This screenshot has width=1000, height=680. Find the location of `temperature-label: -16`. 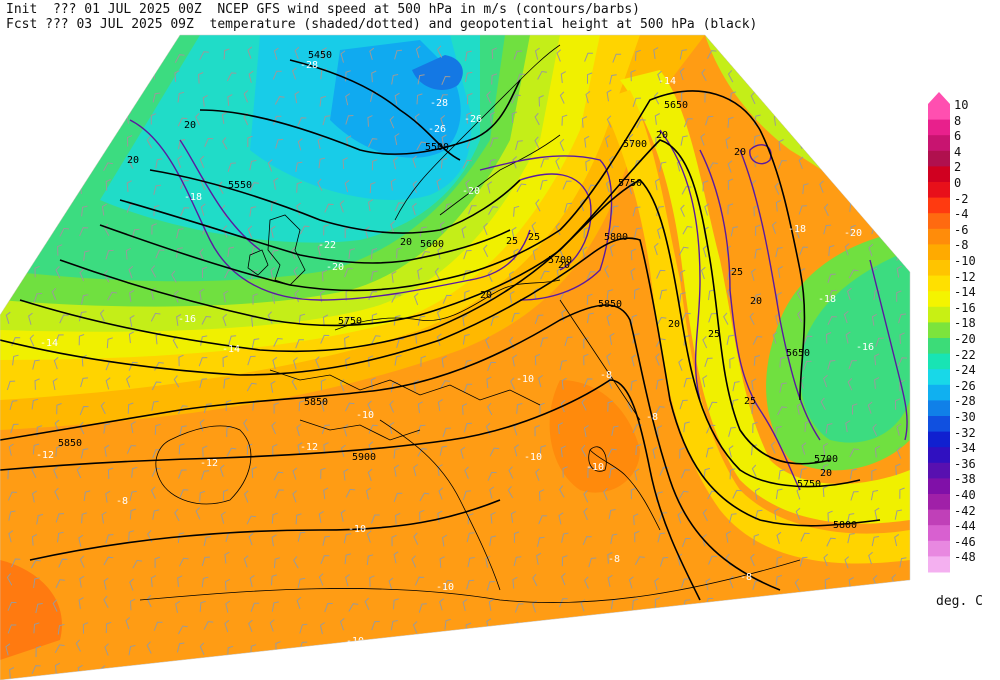

temperature-label: -16 is located at coordinates (187, 319).